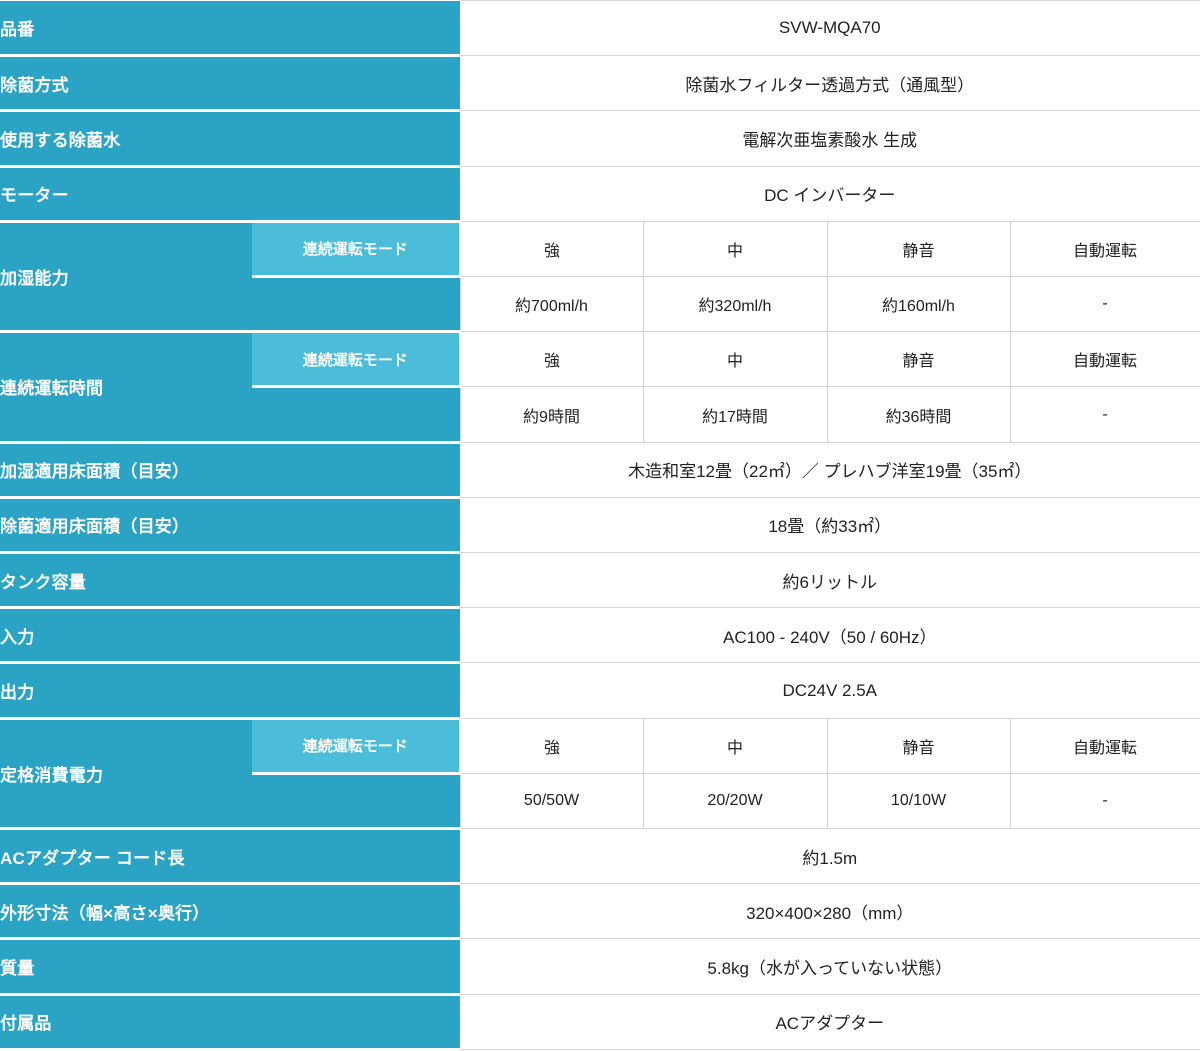 This screenshot has height=1051, width=1200. I want to click on row-value-sterilizing-water: 電解次亜塩素酸水 生成, so click(830, 138).